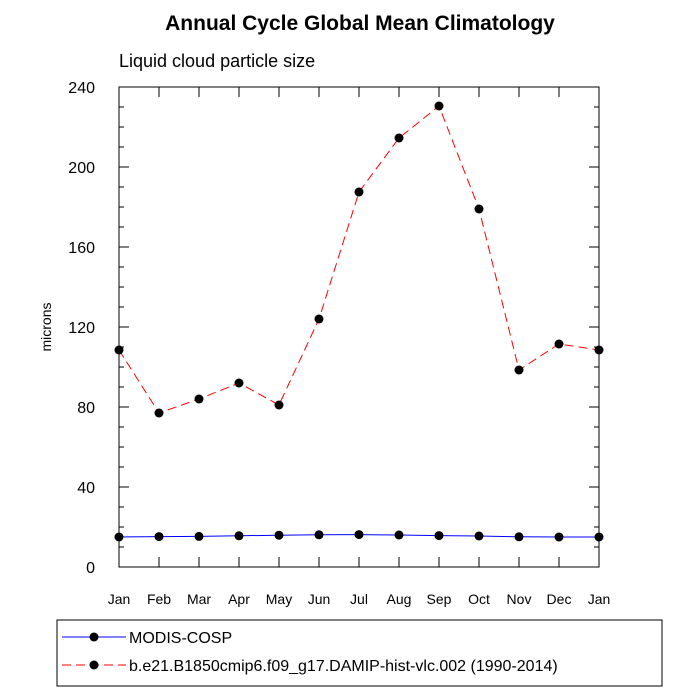 The width and height of the screenshot is (700, 700). What do you see at coordinates (90, 568) in the screenshot?
I see `y-tick-label: 0` at bounding box center [90, 568].